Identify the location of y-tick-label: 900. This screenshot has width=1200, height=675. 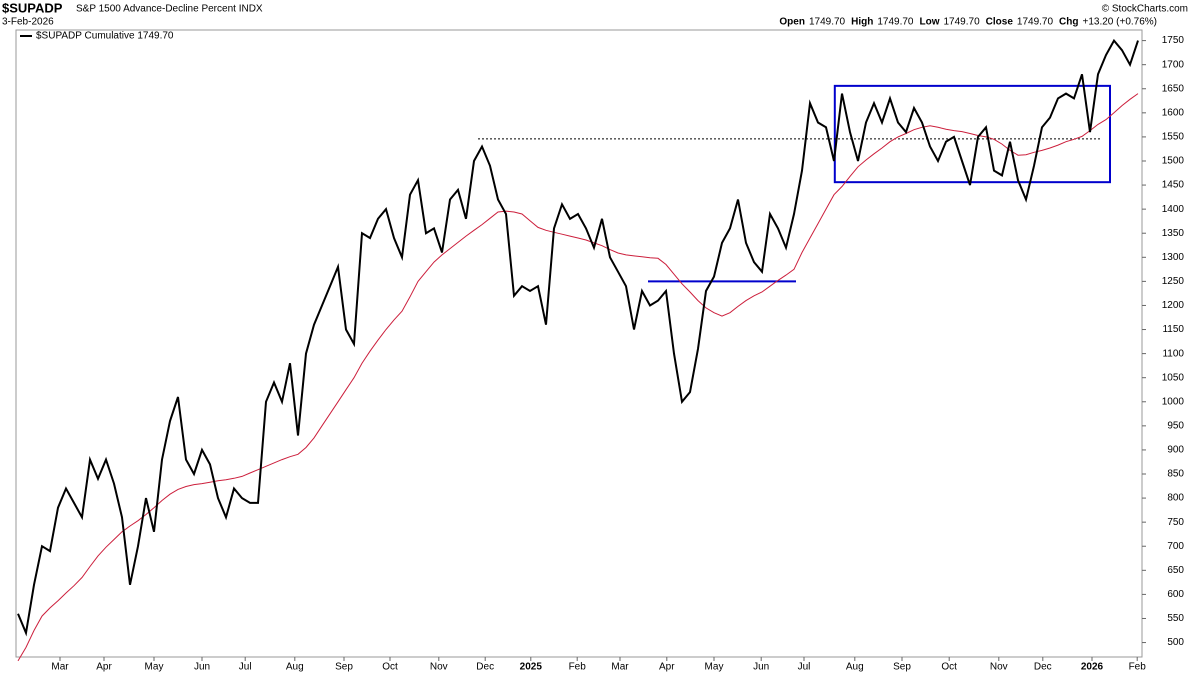
(1175, 450).